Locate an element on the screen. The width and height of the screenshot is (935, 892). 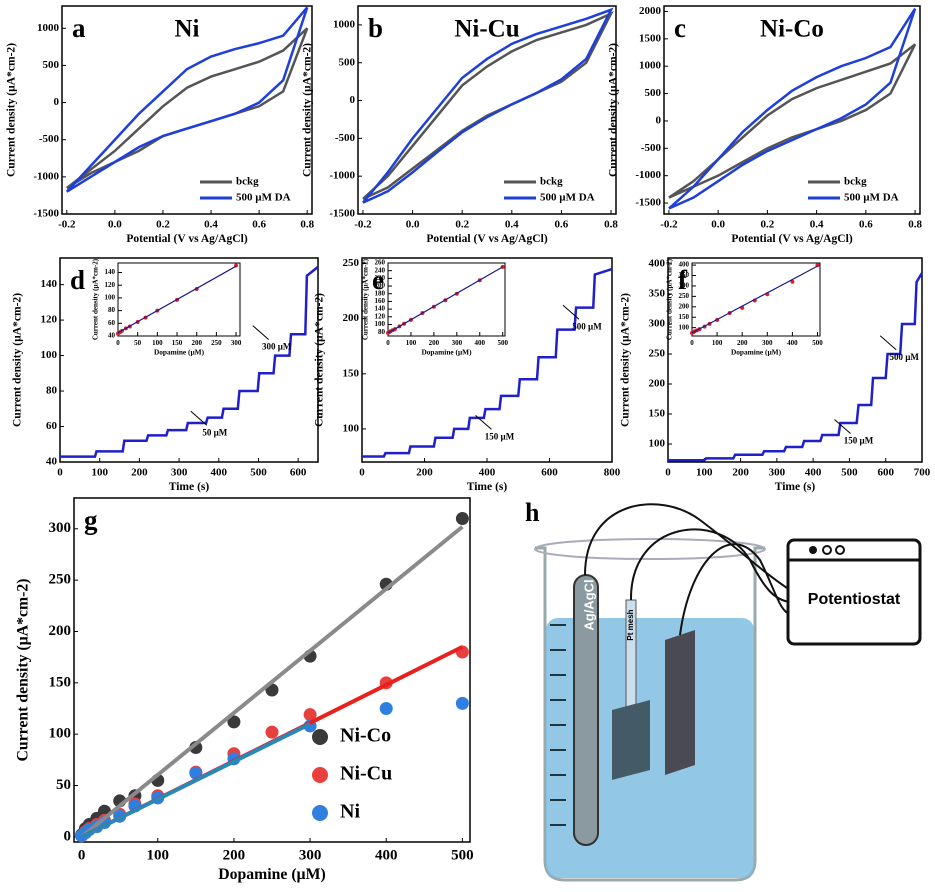
potentiostat is located at coordinates (854, 592).